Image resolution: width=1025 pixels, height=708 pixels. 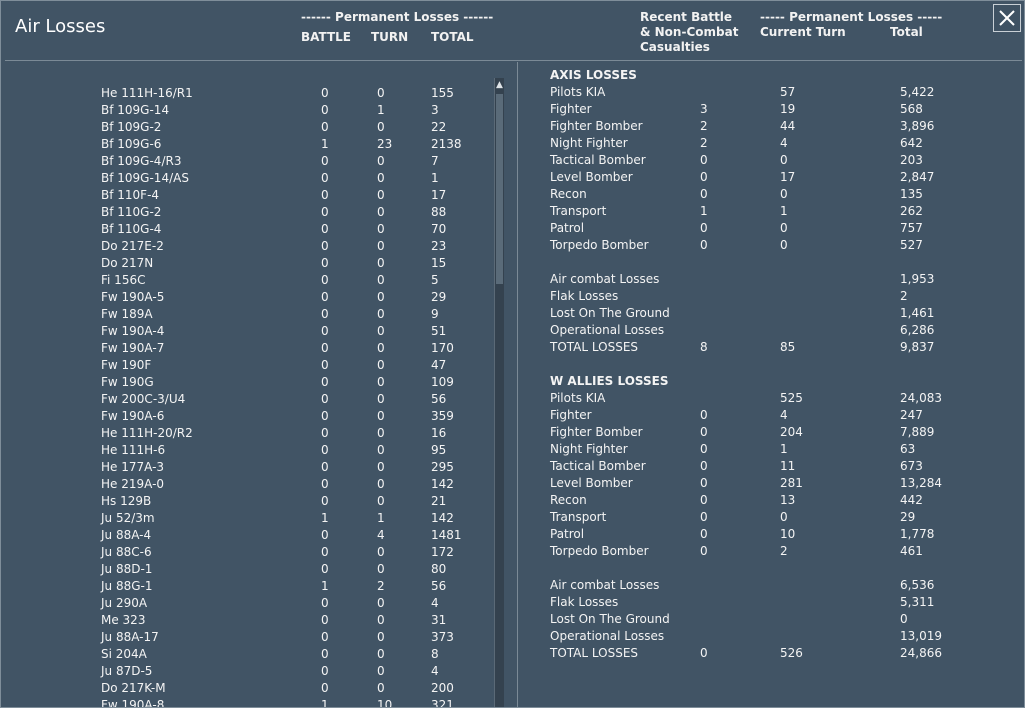 I want to click on scroll-up-arrow-icon: ▲, so click(x=499, y=85).